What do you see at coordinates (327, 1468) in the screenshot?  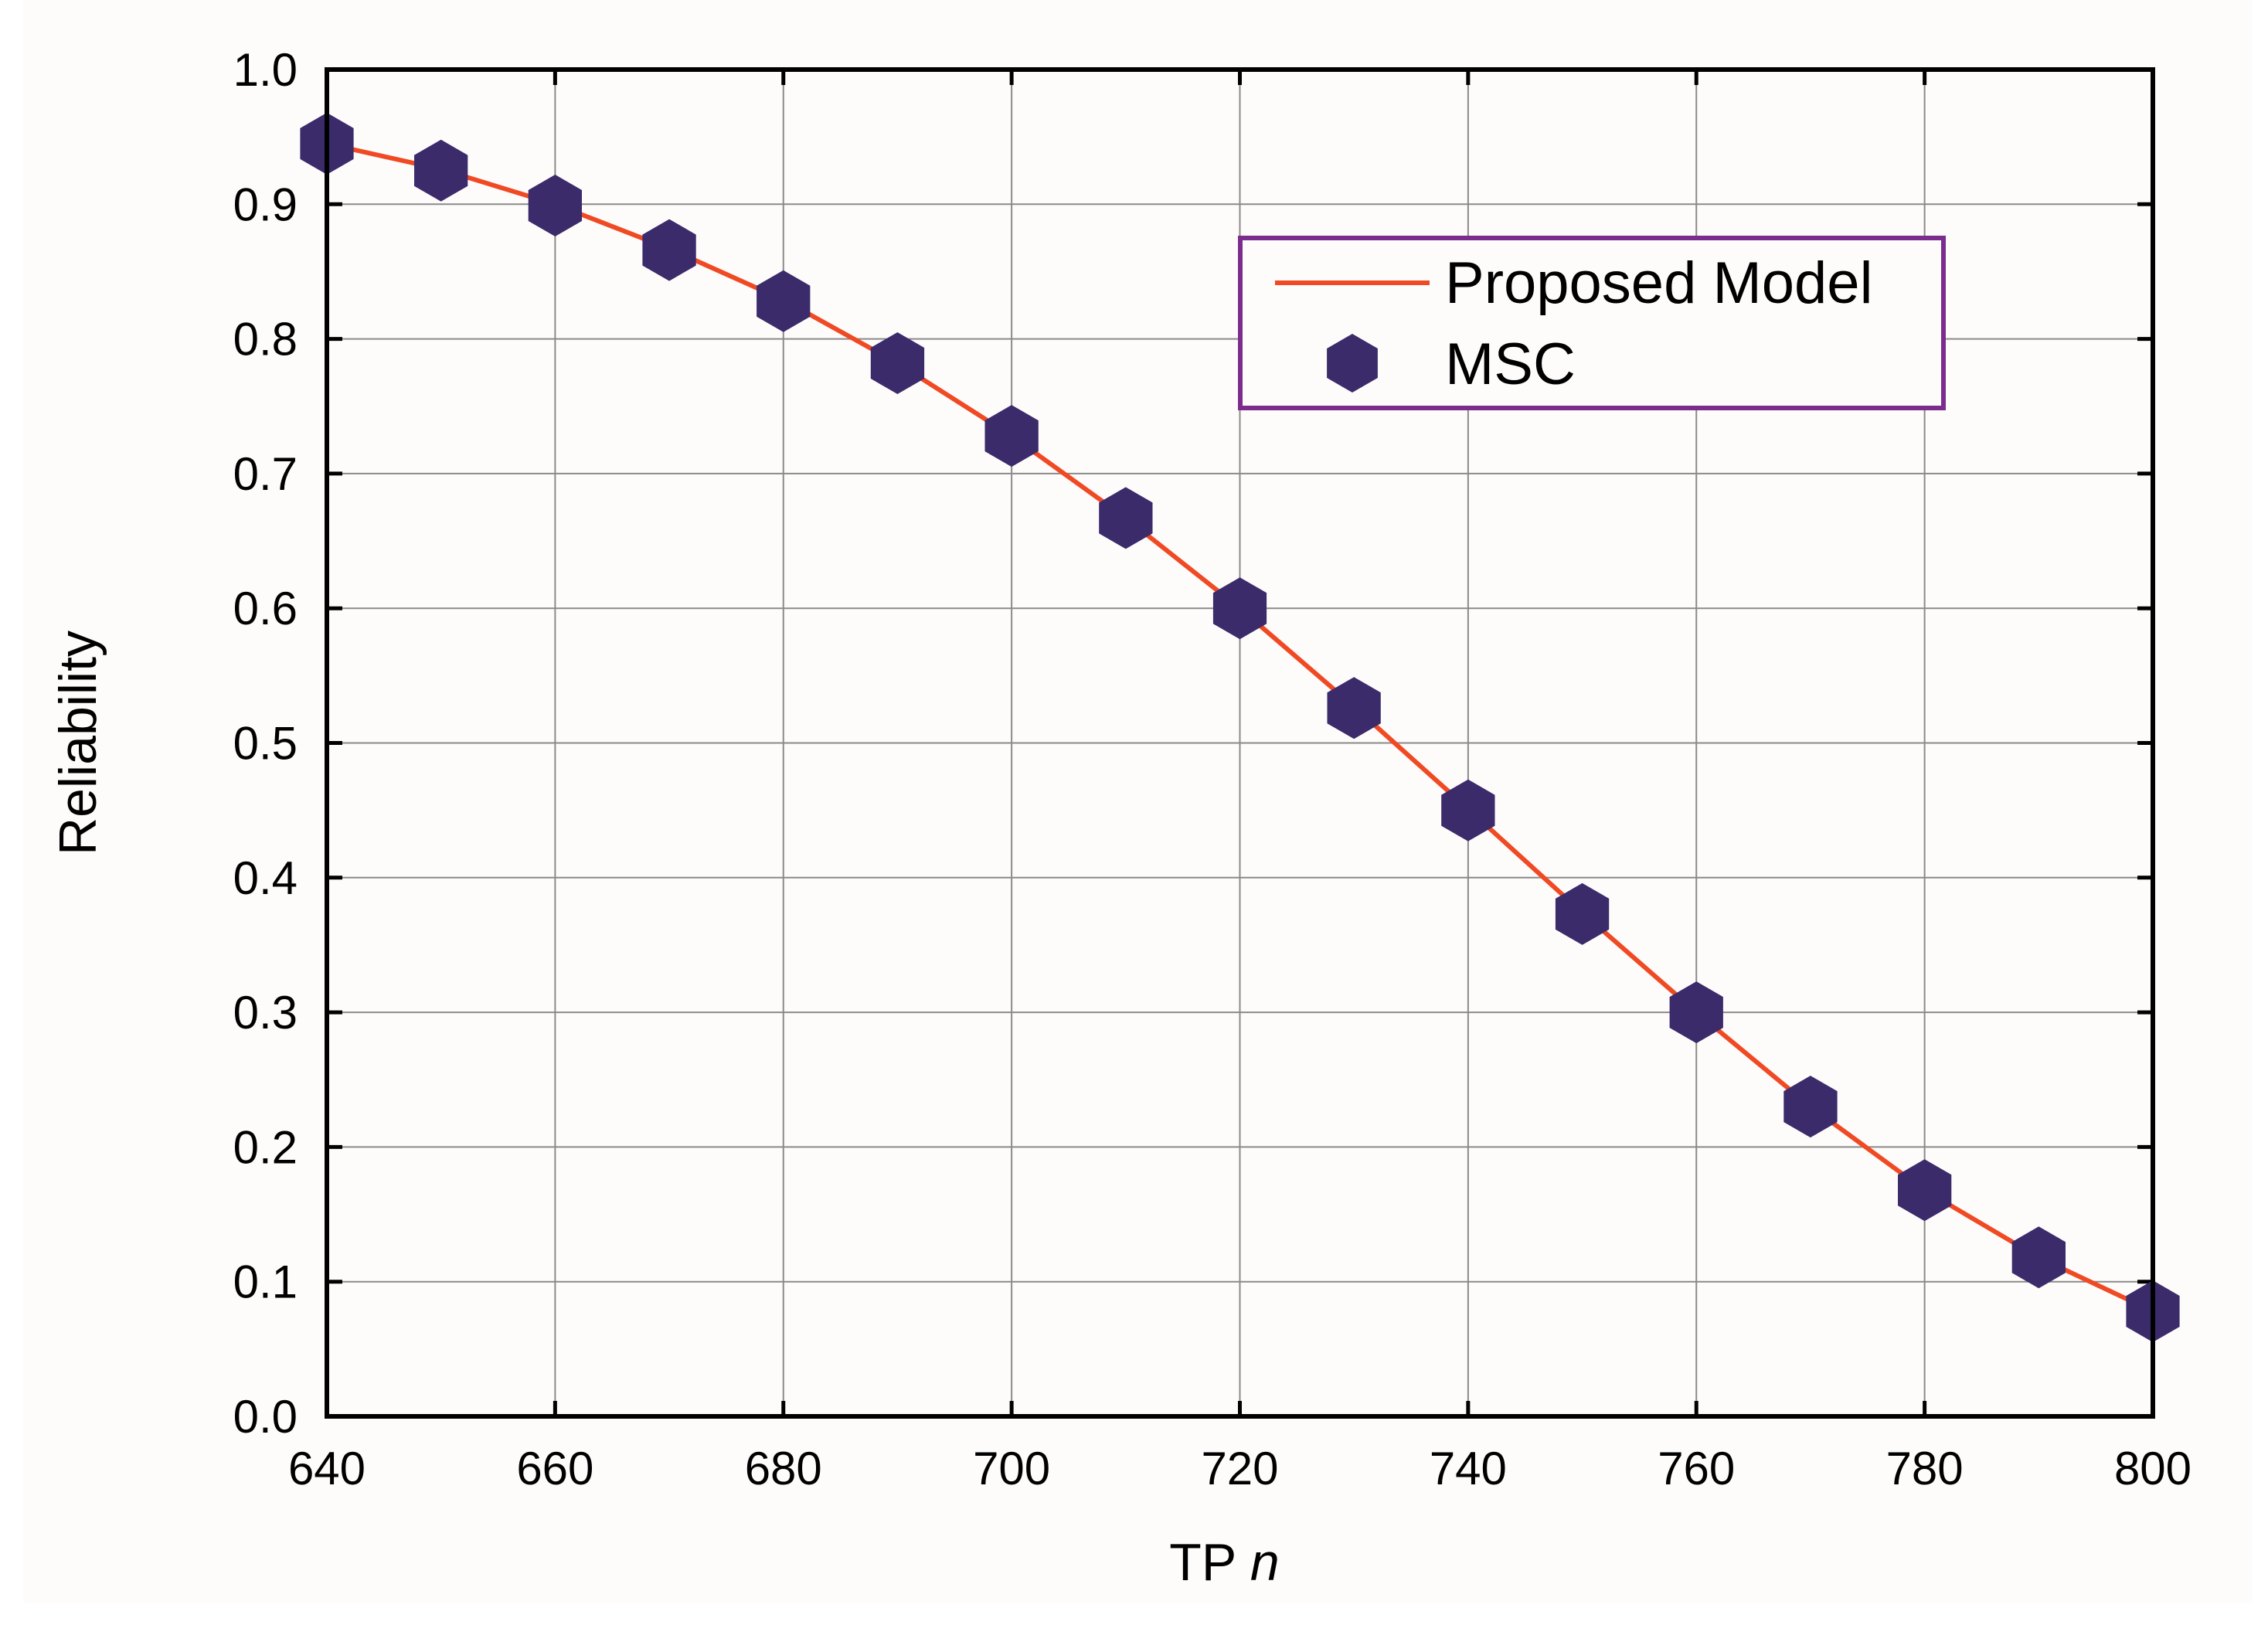 I see `x-tick-label: 640` at bounding box center [327, 1468].